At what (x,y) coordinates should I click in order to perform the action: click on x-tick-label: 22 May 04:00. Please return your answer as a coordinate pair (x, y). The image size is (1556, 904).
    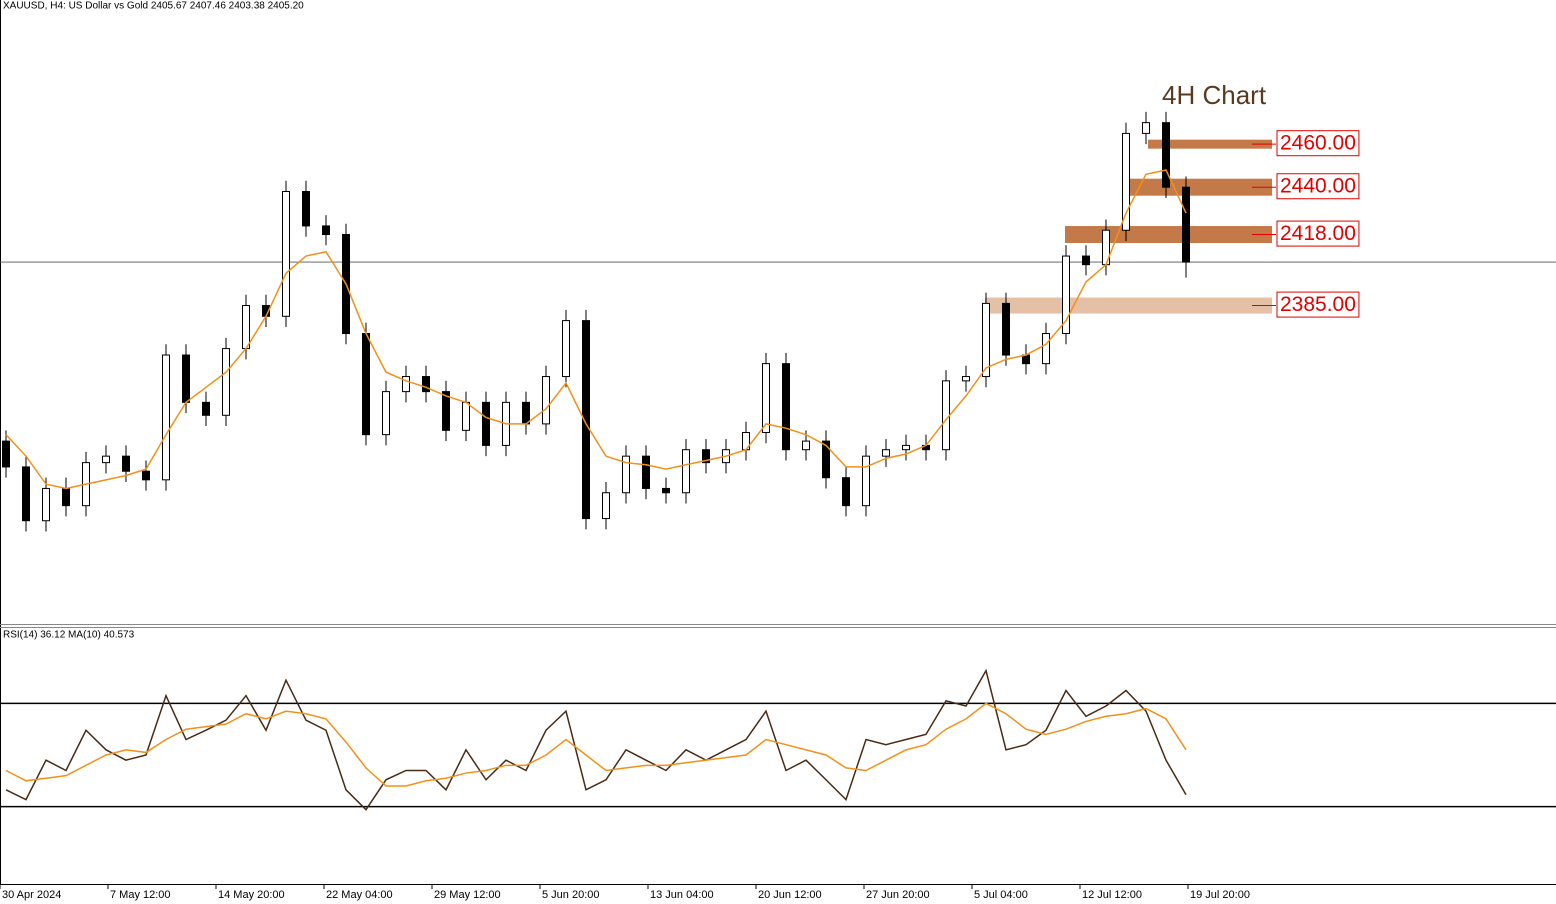
    Looking at the image, I should click on (359, 895).